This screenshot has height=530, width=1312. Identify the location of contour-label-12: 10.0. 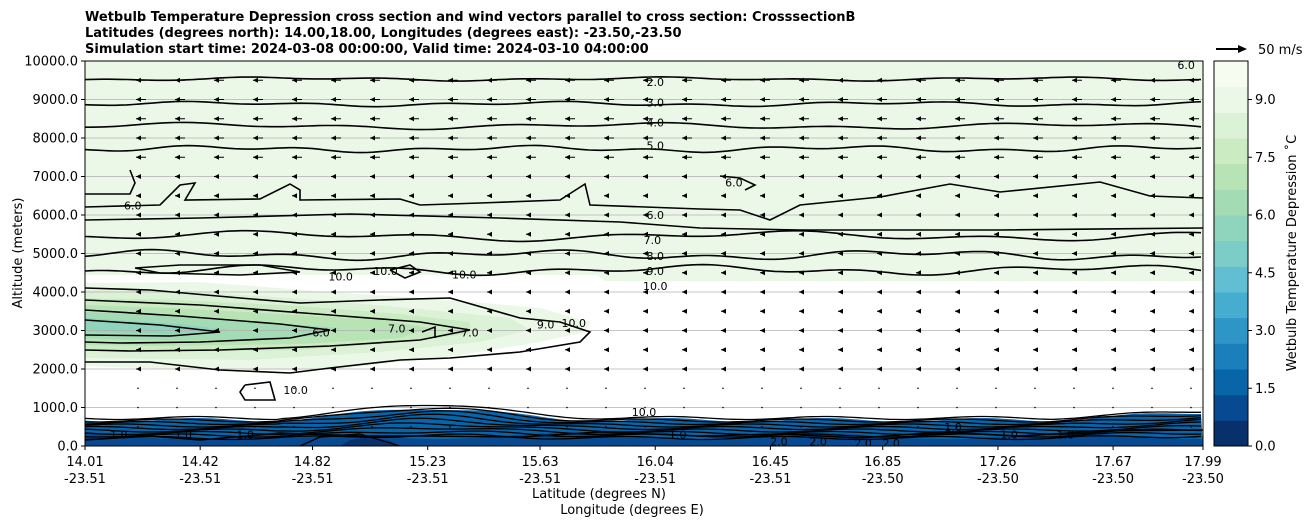
(340, 277).